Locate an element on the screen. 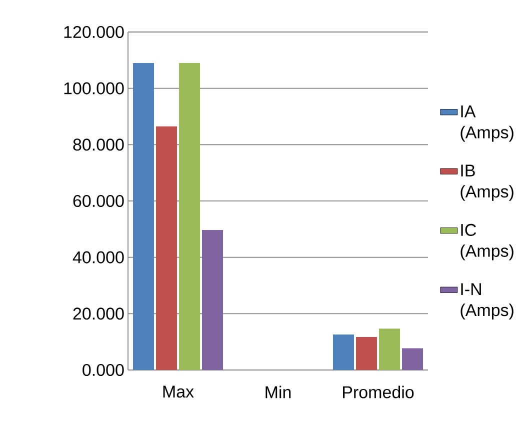 The image size is (524, 430). x-tick-label: Promedio is located at coordinates (378, 392).